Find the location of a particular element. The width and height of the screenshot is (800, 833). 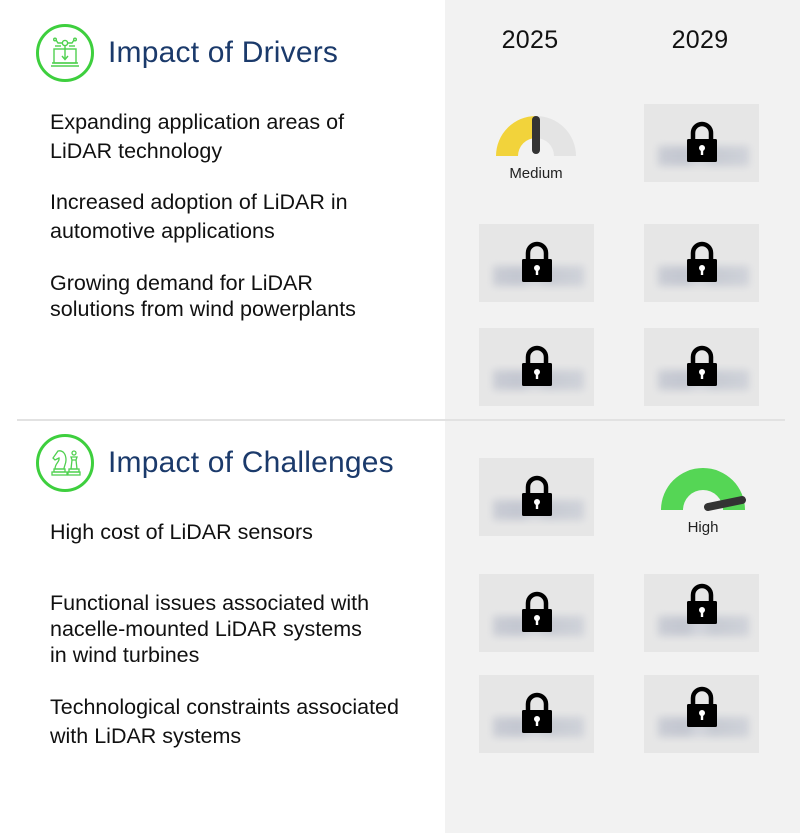

drivers-section-header: Impact of Drivers is located at coordinates (187, 53).